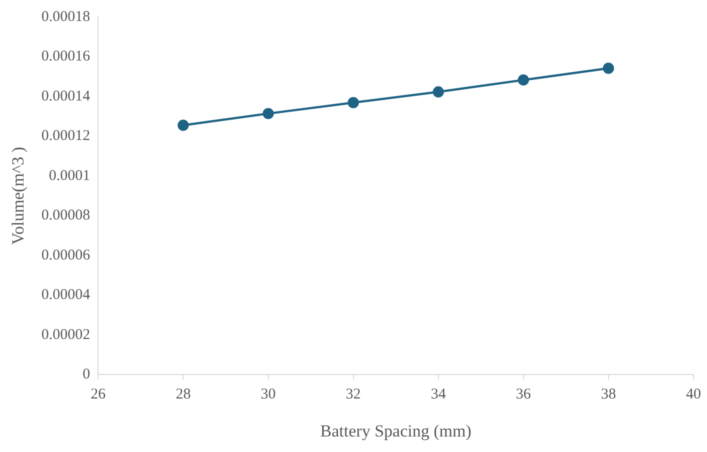  I want to click on y-tick-label: 0.00006, so click(66, 255).